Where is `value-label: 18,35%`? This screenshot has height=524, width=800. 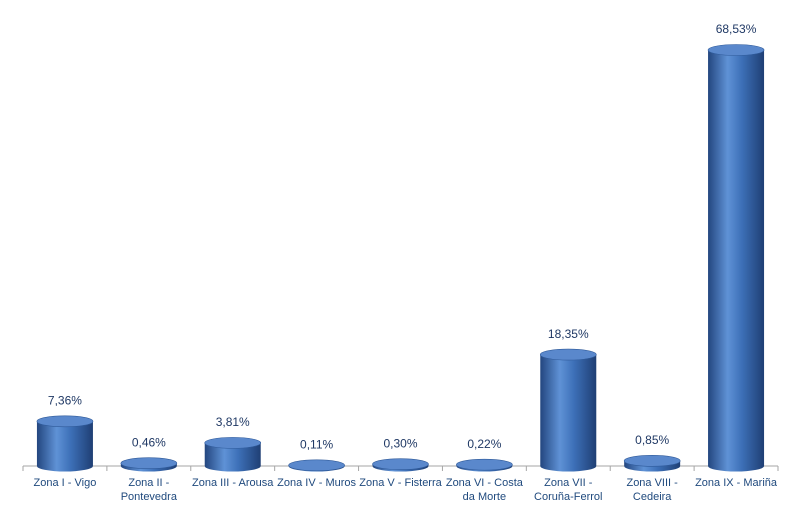
value-label: 18,35% is located at coordinates (568, 334).